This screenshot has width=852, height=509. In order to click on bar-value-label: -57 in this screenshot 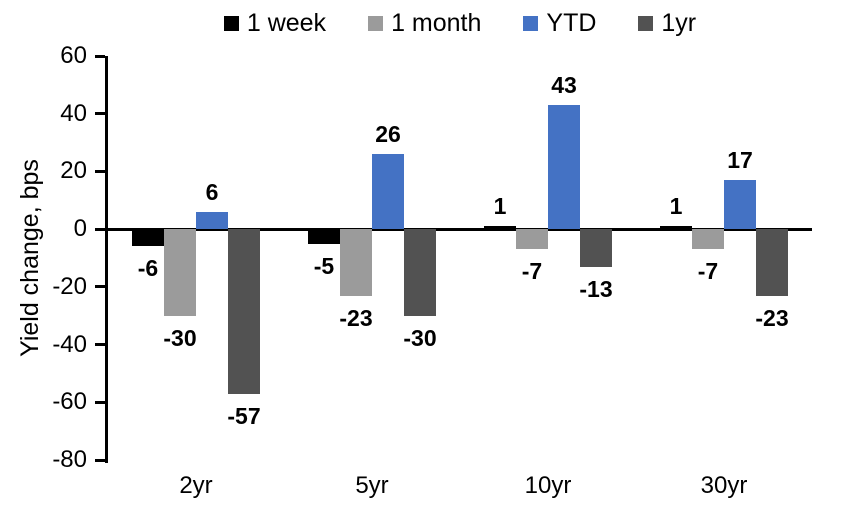, I will do `click(244, 415)`.